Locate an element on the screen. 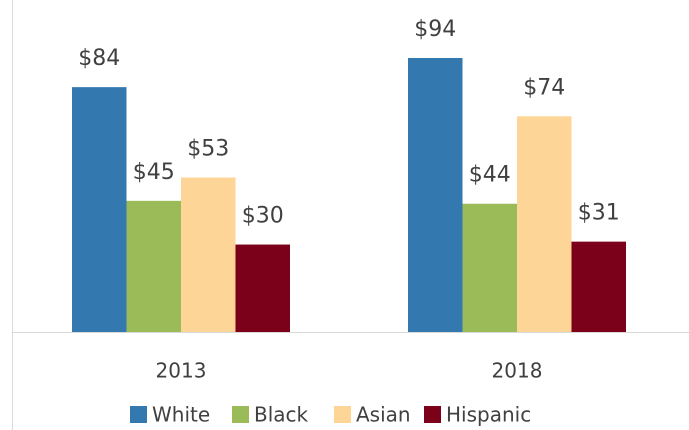  data-label: $45 is located at coordinates (154, 172).